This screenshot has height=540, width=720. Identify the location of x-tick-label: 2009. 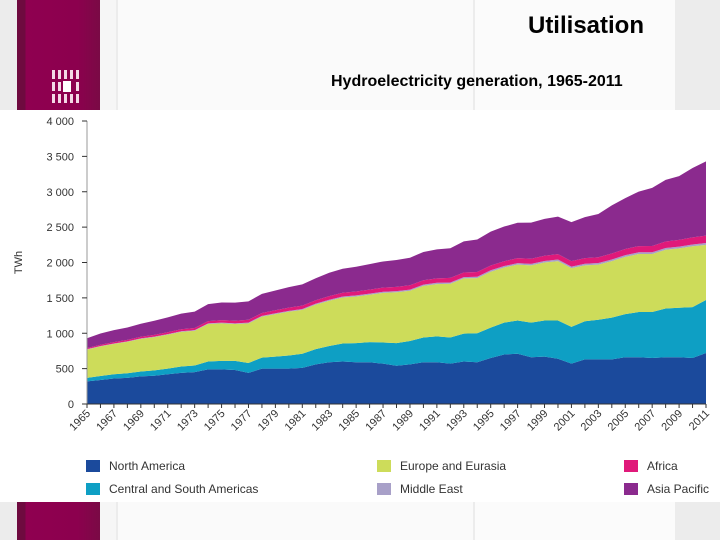
(672, 421).